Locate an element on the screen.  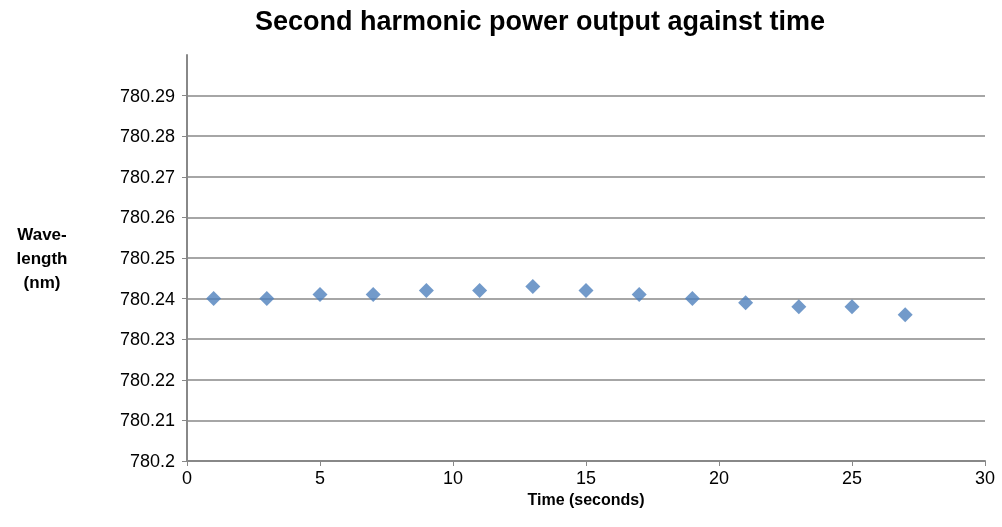
y-tick-label: 780.24 is located at coordinates (147, 298).